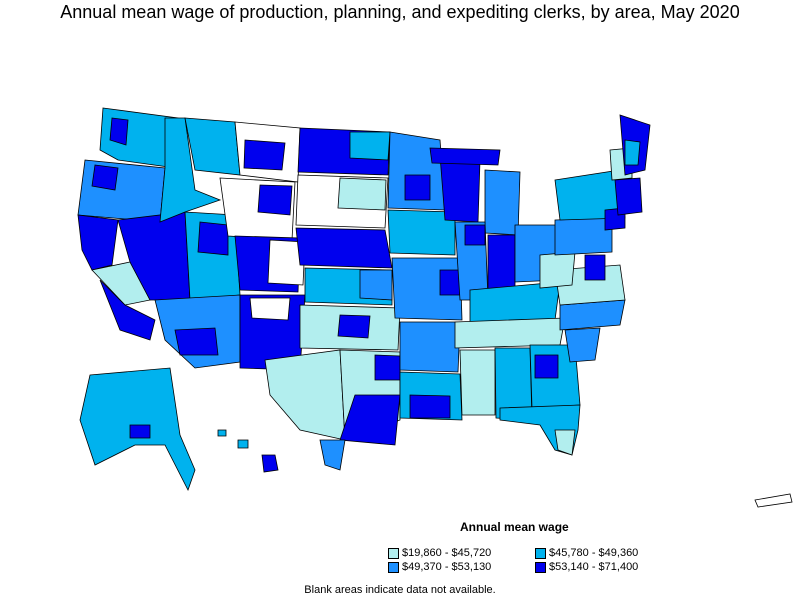  Describe the element at coordinates (514, 527) in the screenshot. I see `legend-title: Annual mean wage` at that location.